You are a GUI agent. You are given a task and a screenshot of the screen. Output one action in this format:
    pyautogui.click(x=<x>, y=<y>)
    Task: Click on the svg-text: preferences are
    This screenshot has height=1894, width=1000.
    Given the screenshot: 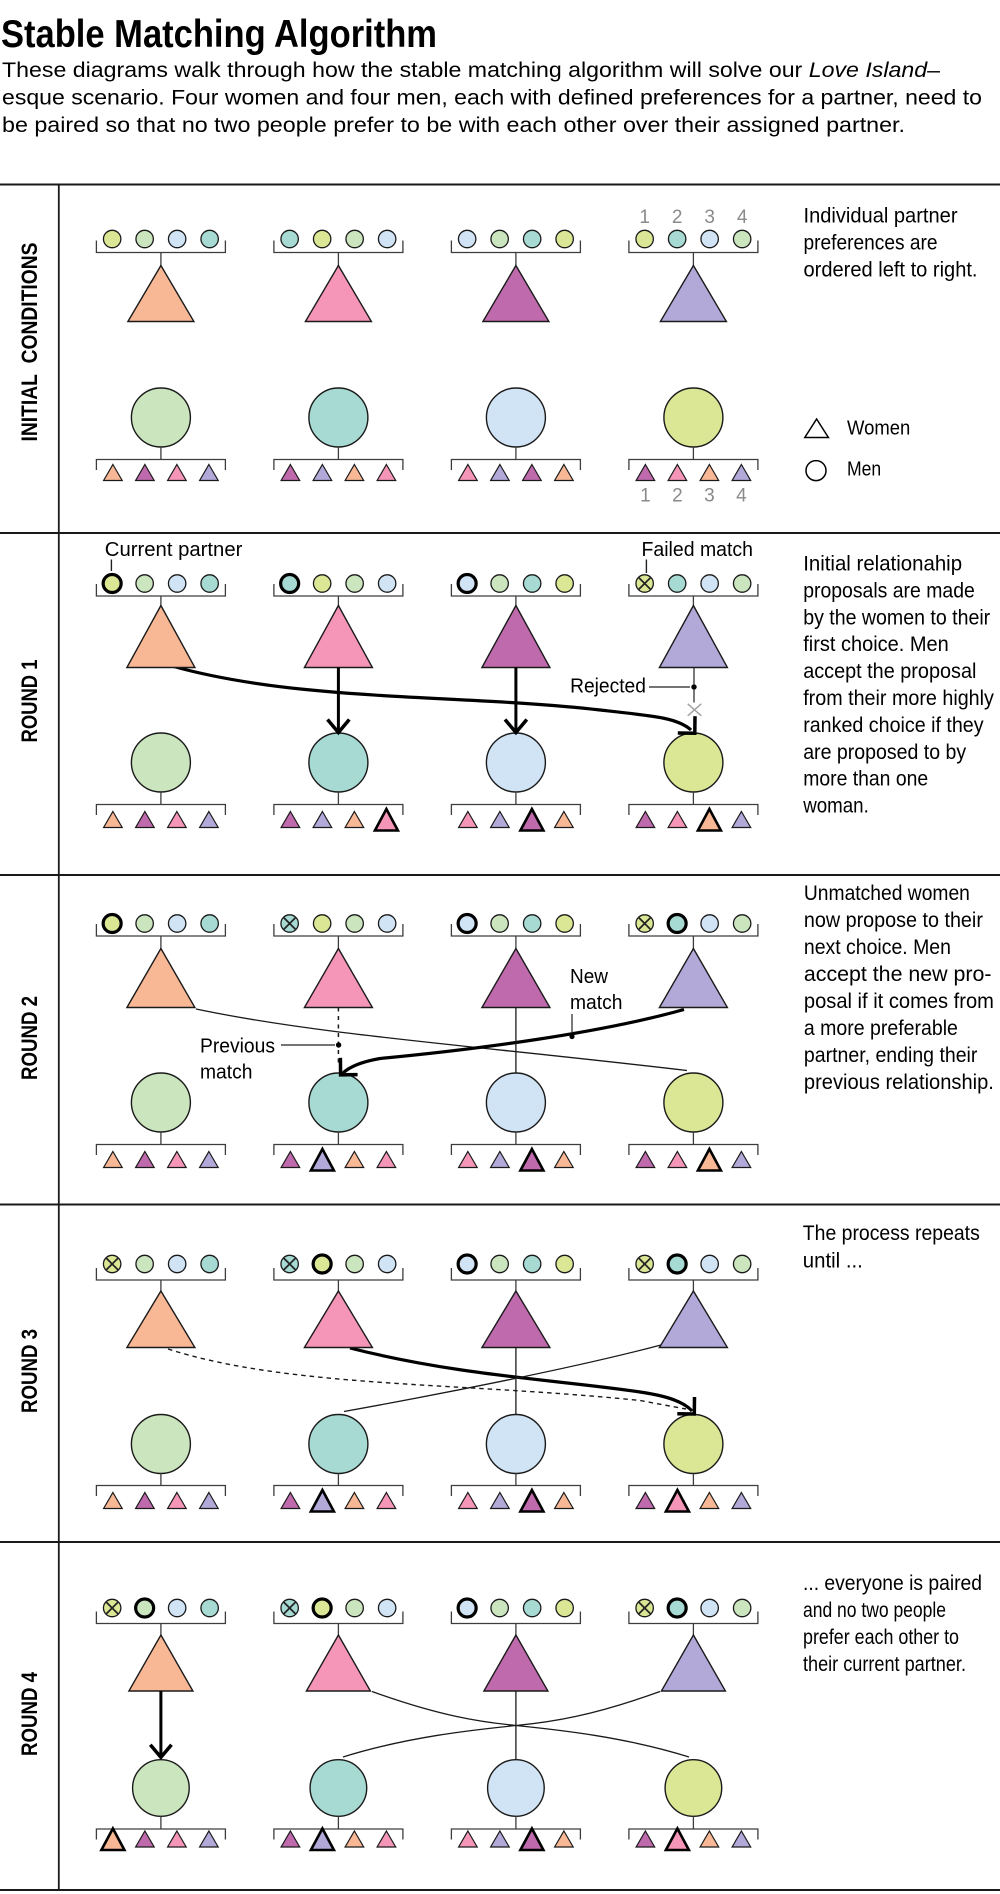 What is the action you would take?
    pyautogui.click(x=871, y=243)
    